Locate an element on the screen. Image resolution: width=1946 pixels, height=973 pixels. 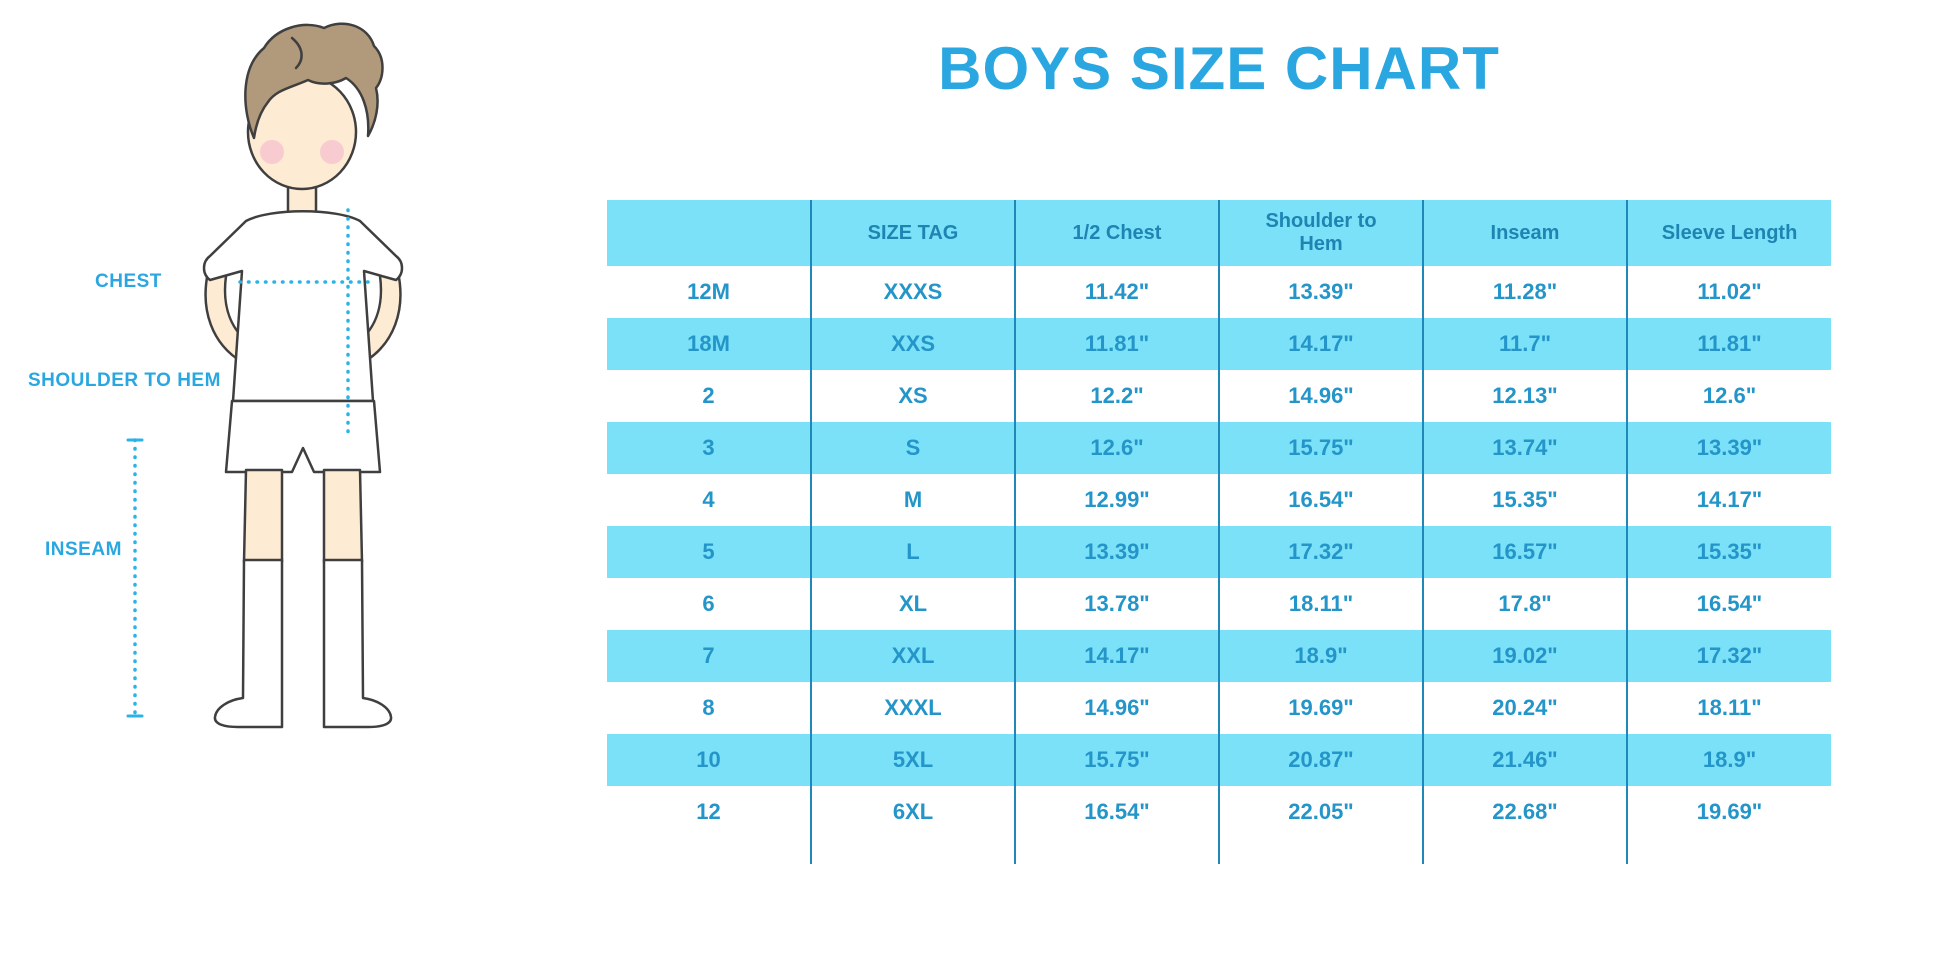
hair-shape is located at coordinates (314, 81).